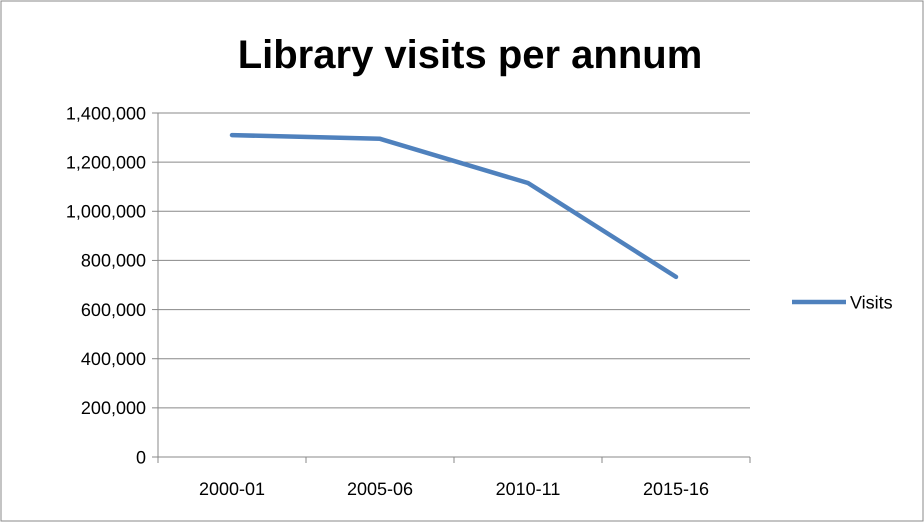  Describe the element at coordinates (528, 489) in the screenshot. I see `x-tick-label: 2010-11` at that location.